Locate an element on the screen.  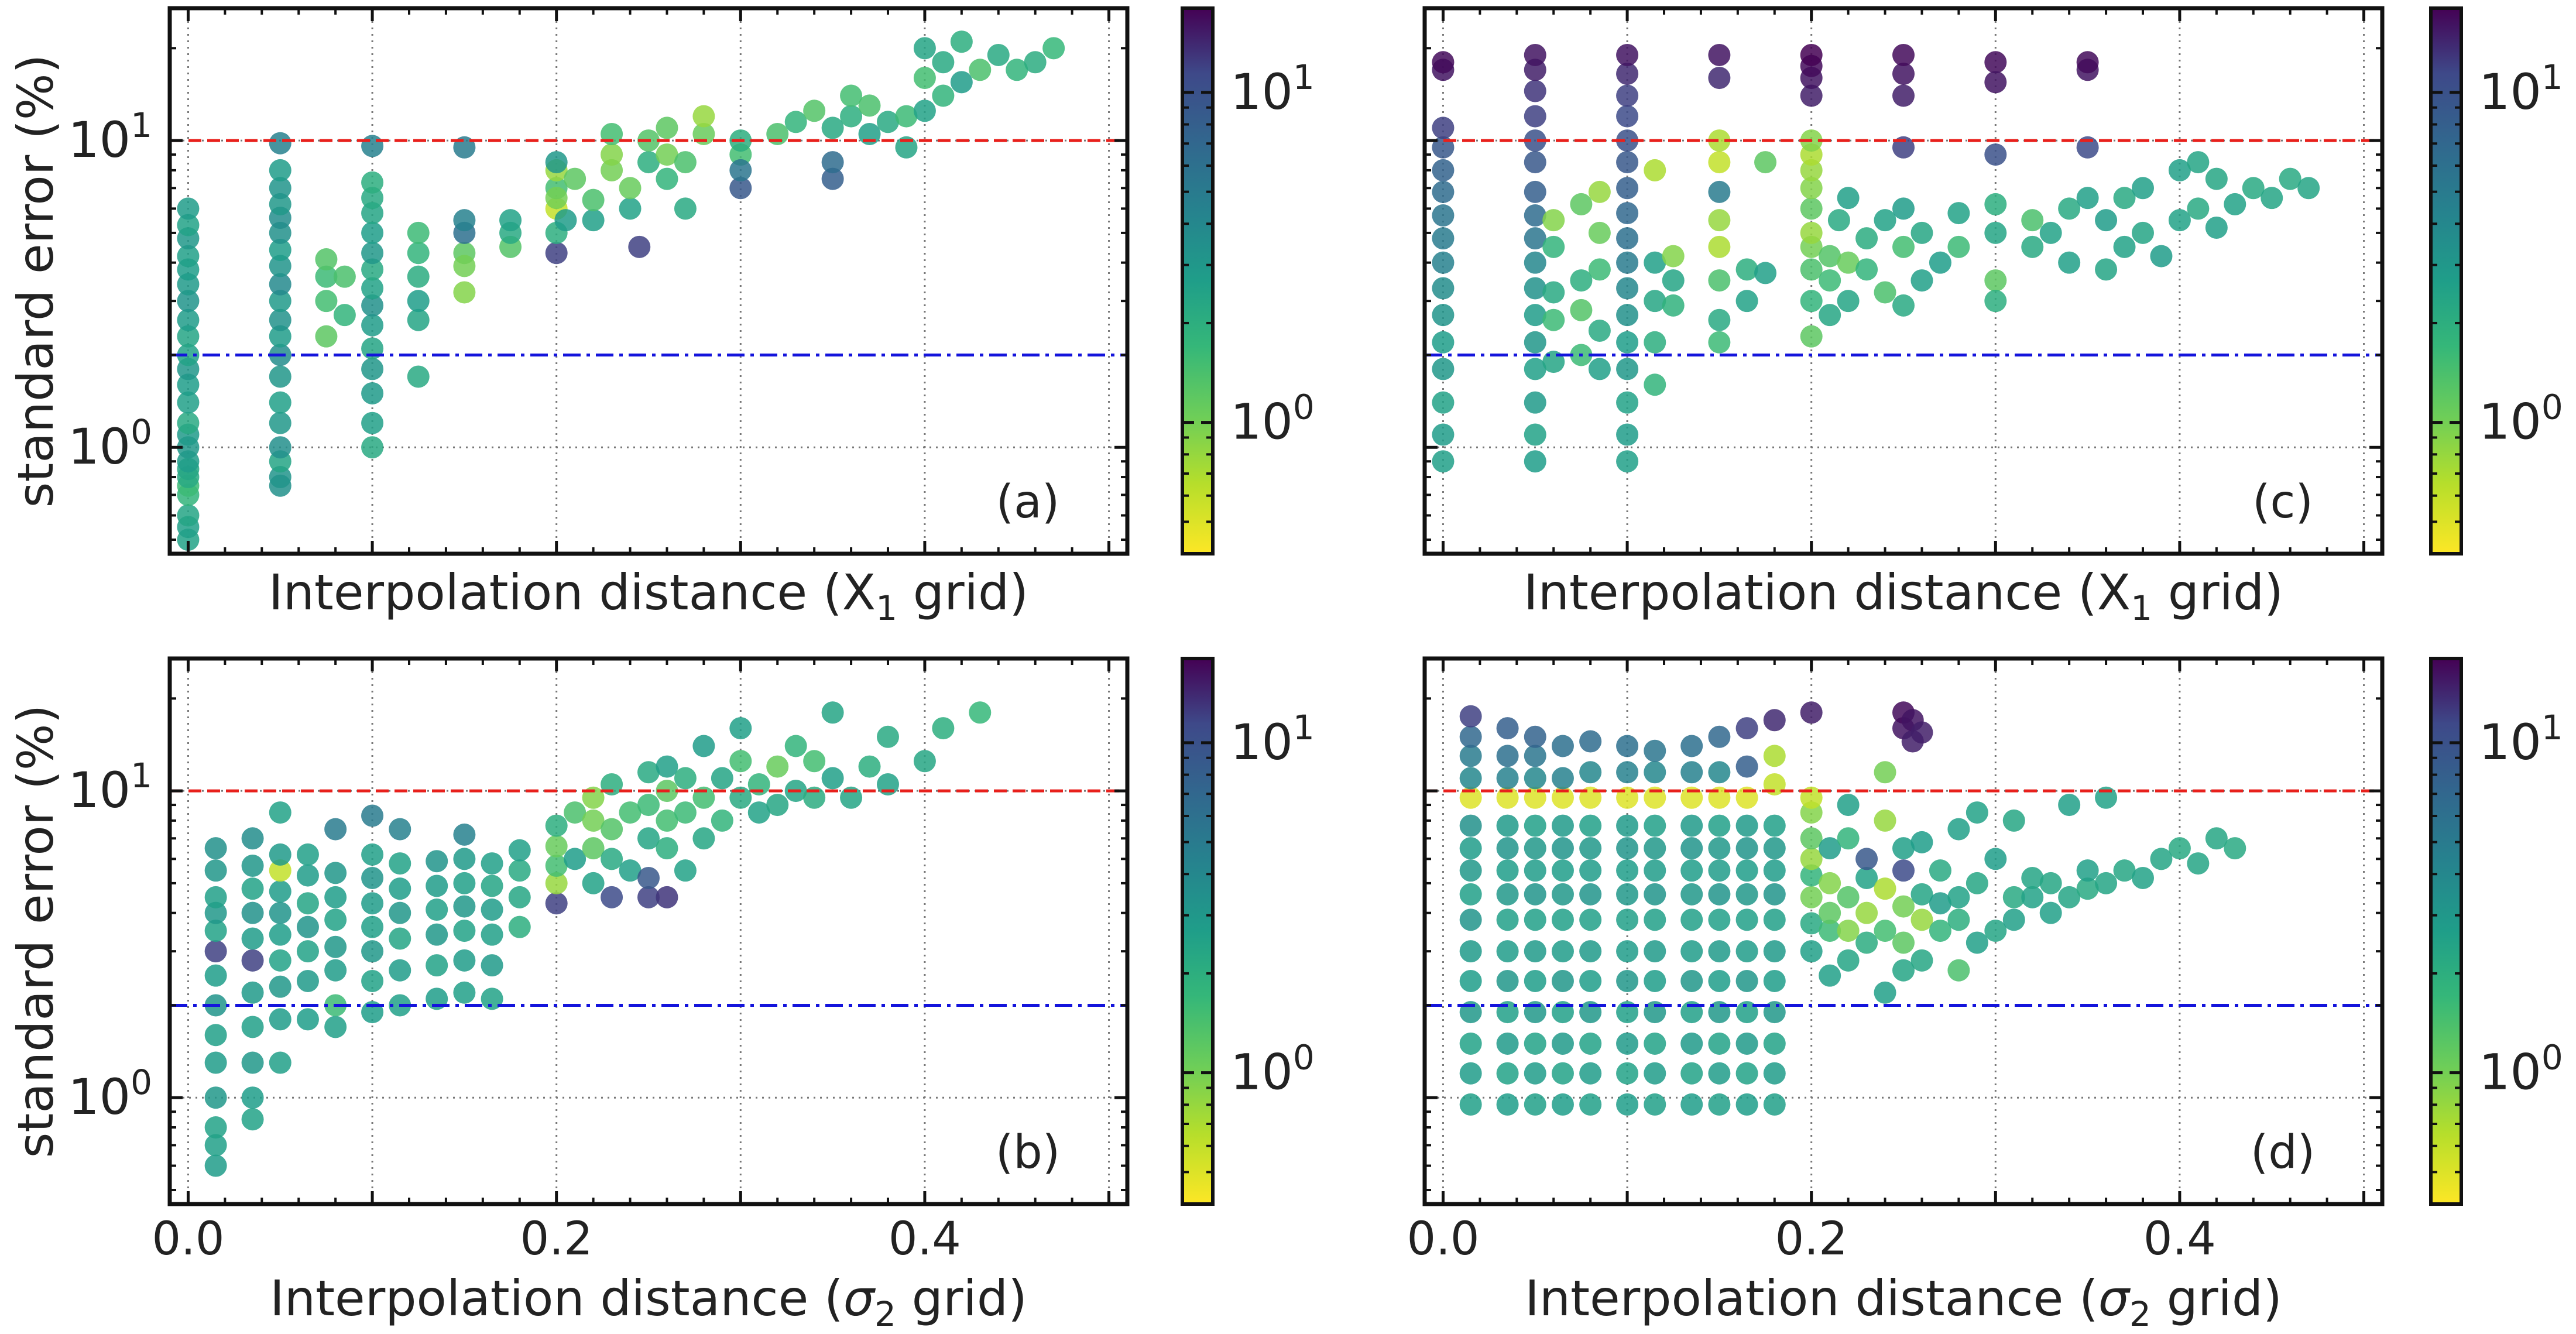
x-axis-label-symbol: σ is located at coordinates (2114, 1298).